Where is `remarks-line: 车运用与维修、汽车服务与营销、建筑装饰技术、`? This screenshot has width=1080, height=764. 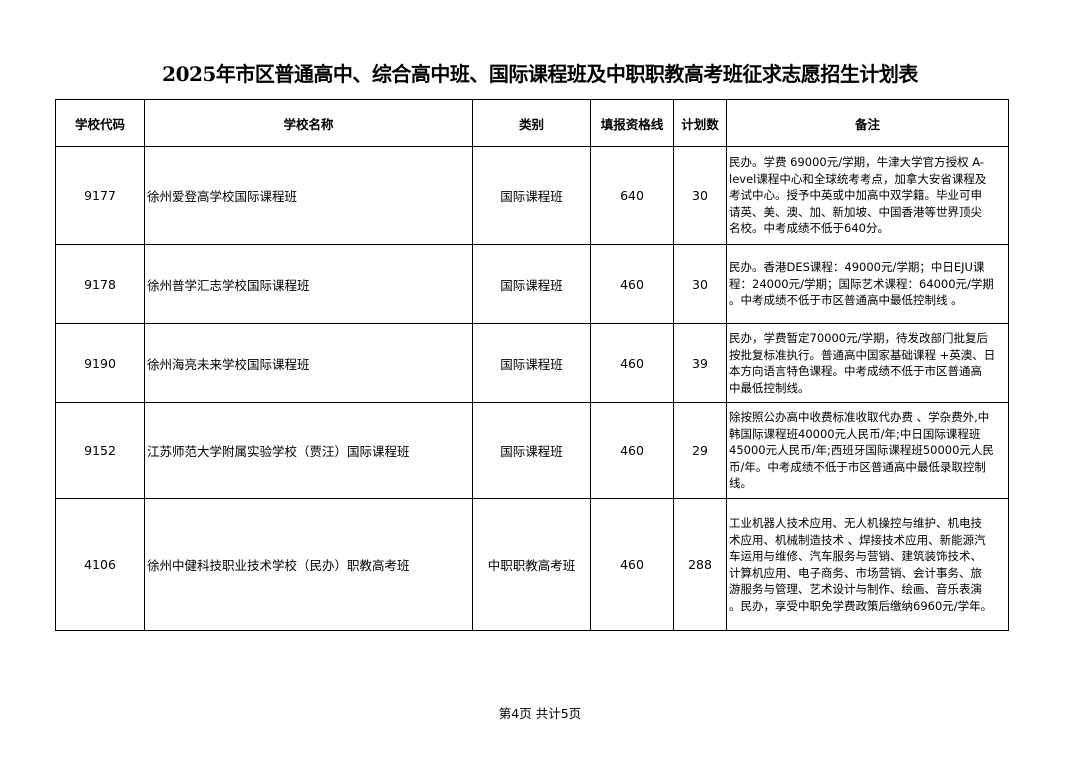 remarks-line: 车运用与维修、汽车服务与营销、建筑装饰技术、 is located at coordinates (855, 556).